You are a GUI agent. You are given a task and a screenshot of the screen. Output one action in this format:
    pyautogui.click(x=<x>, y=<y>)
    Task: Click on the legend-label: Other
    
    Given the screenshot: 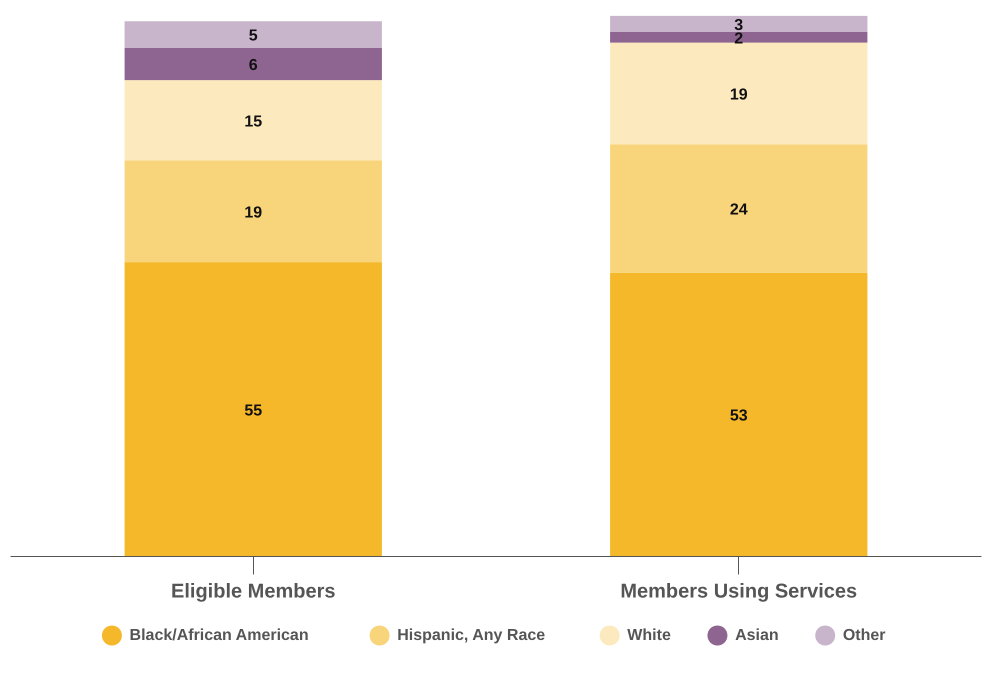 What is the action you would take?
    pyautogui.click(x=864, y=635)
    